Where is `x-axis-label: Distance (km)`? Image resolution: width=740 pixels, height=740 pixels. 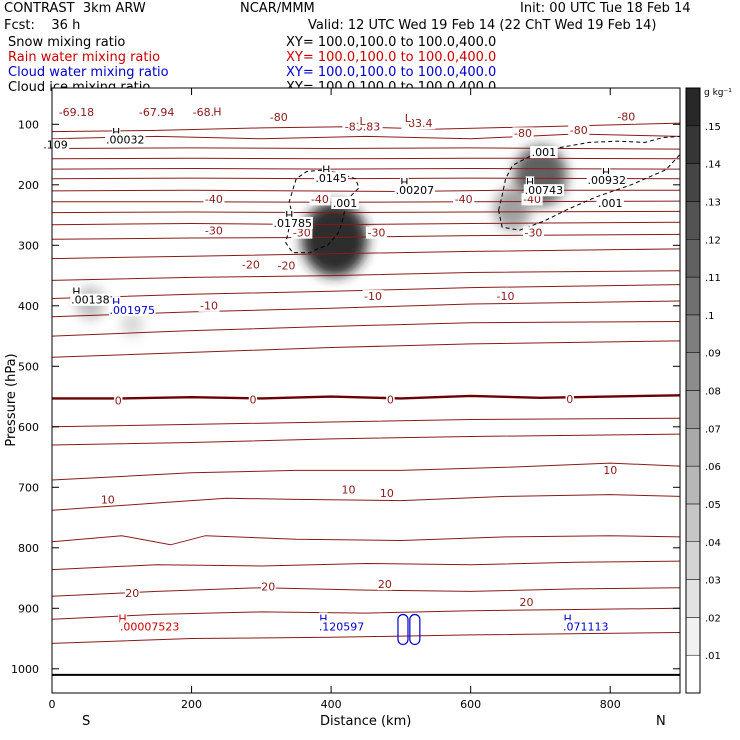
x-axis-label: Distance (km) is located at coordinates (365, 721).